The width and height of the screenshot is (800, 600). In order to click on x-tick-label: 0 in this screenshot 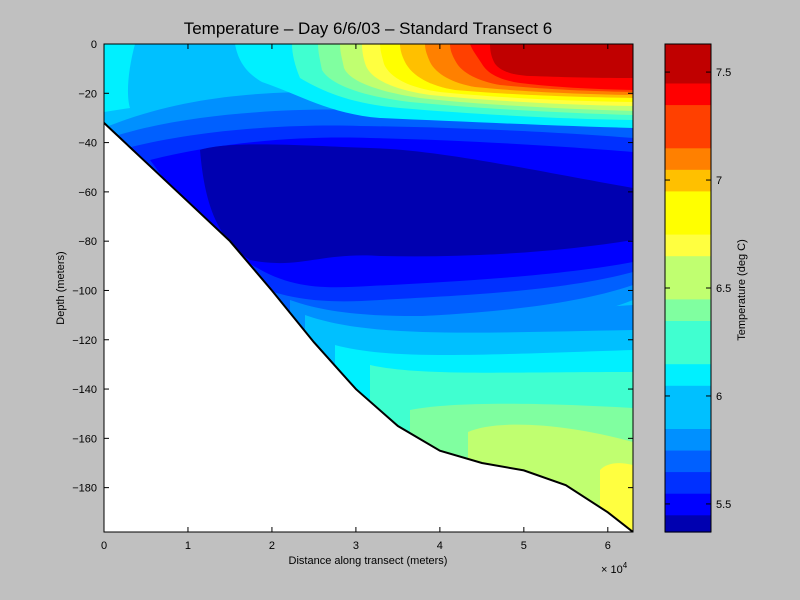, I will do `click(104, 546)`.